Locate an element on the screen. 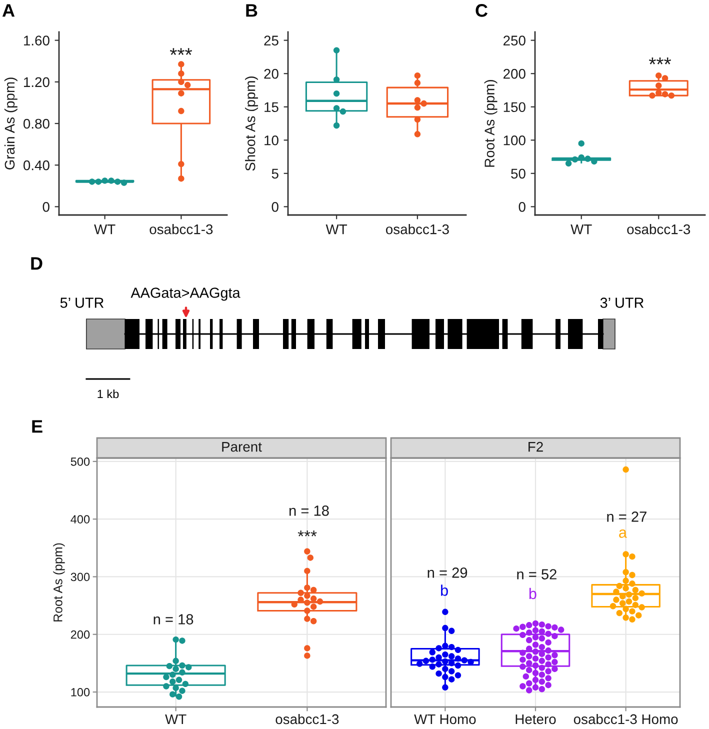  y-tick-label: 20 is located at coordinates (271, 73).